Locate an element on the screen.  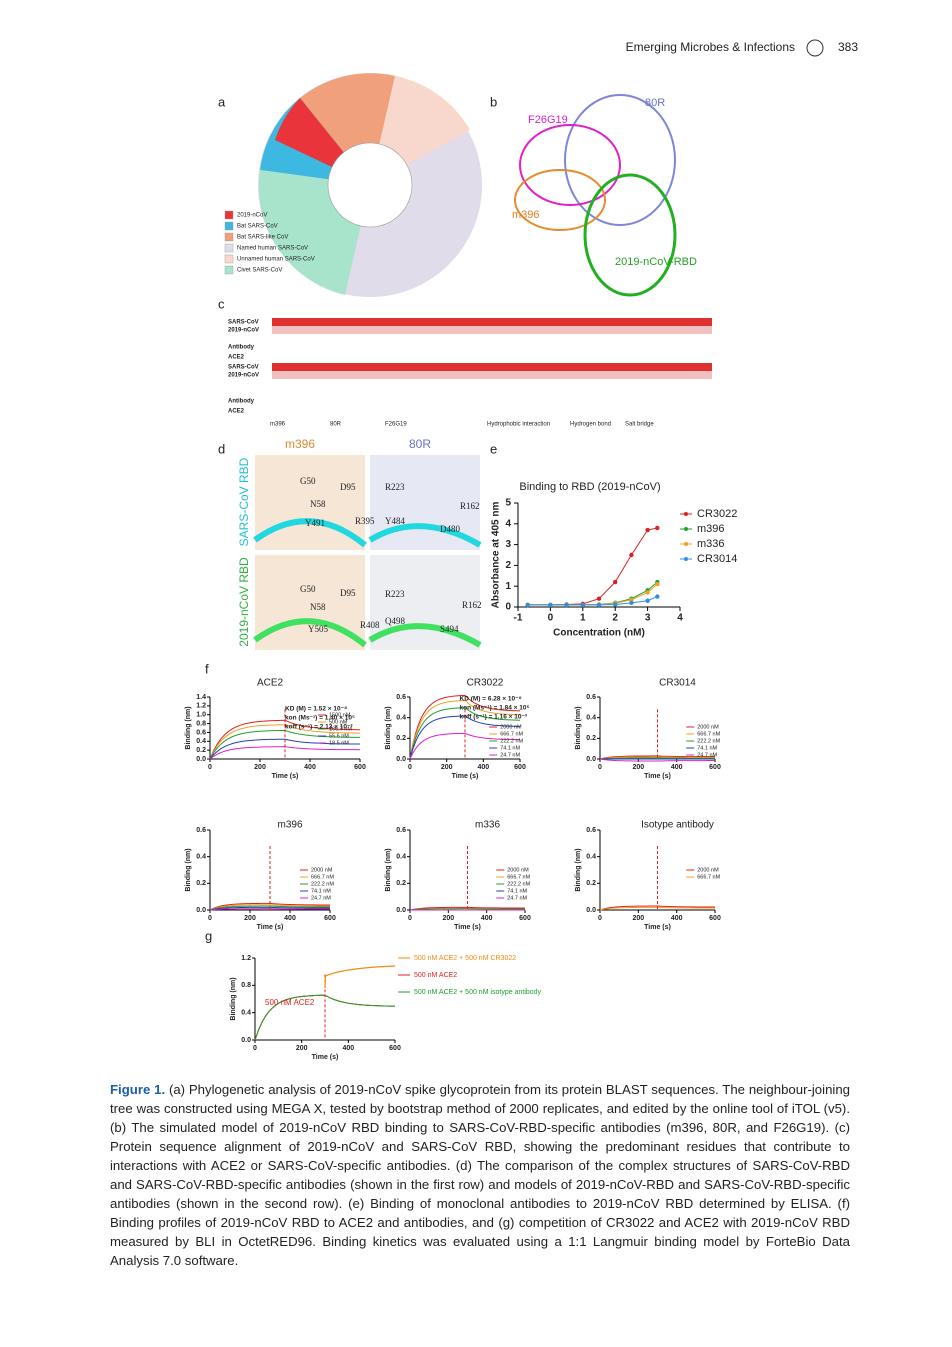
legend-label: Unnamed human SARS-CoV is located at coordinates (276, 260).